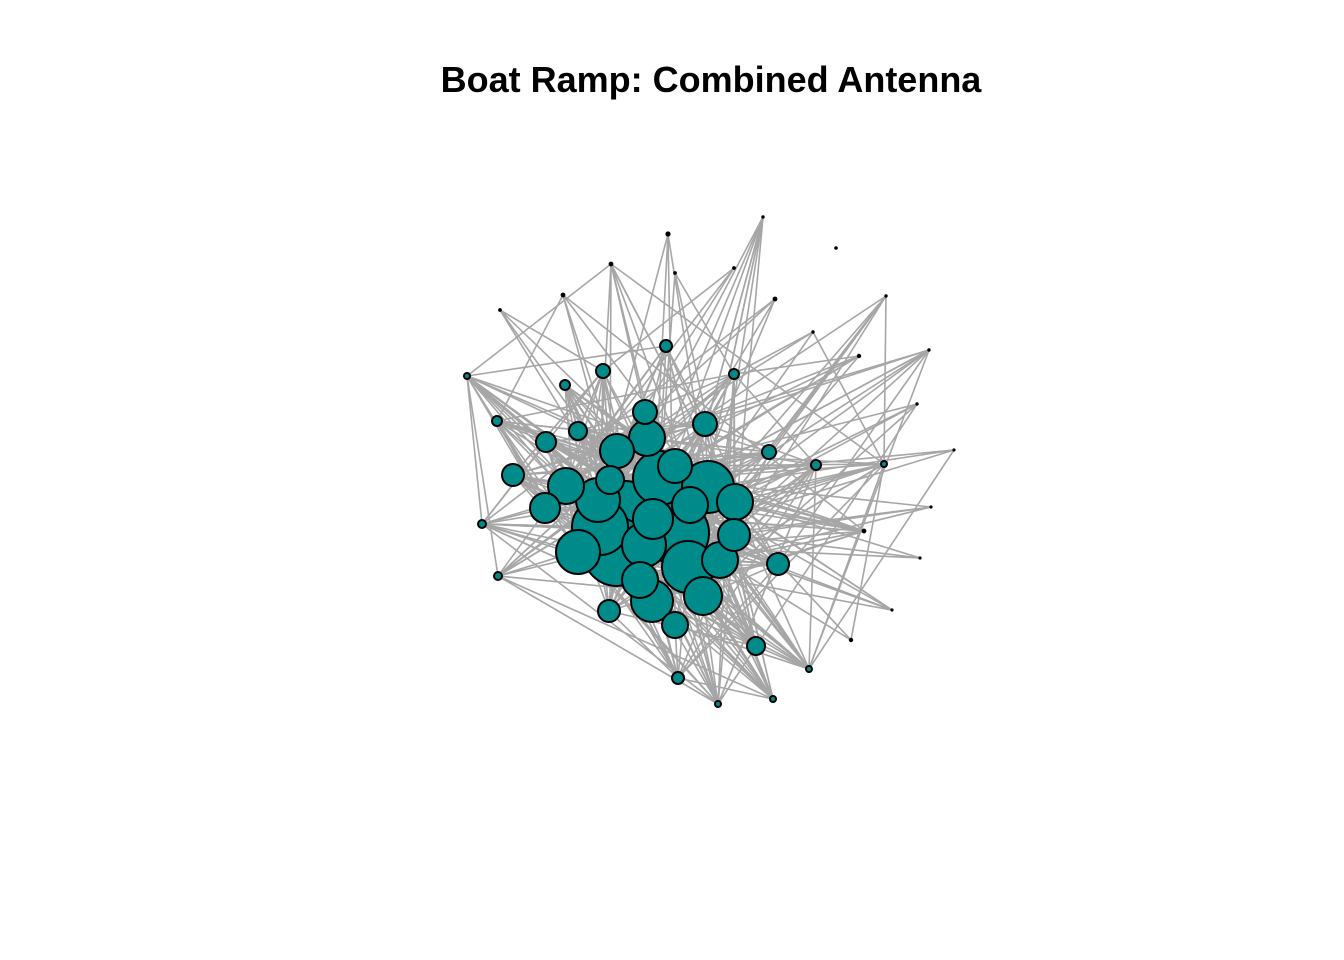 Image resolution: width=1344 pixels, height=960 pixels. I want to click on plot-title: Boat Ramp: Combined Antenna, so click(711, 79).